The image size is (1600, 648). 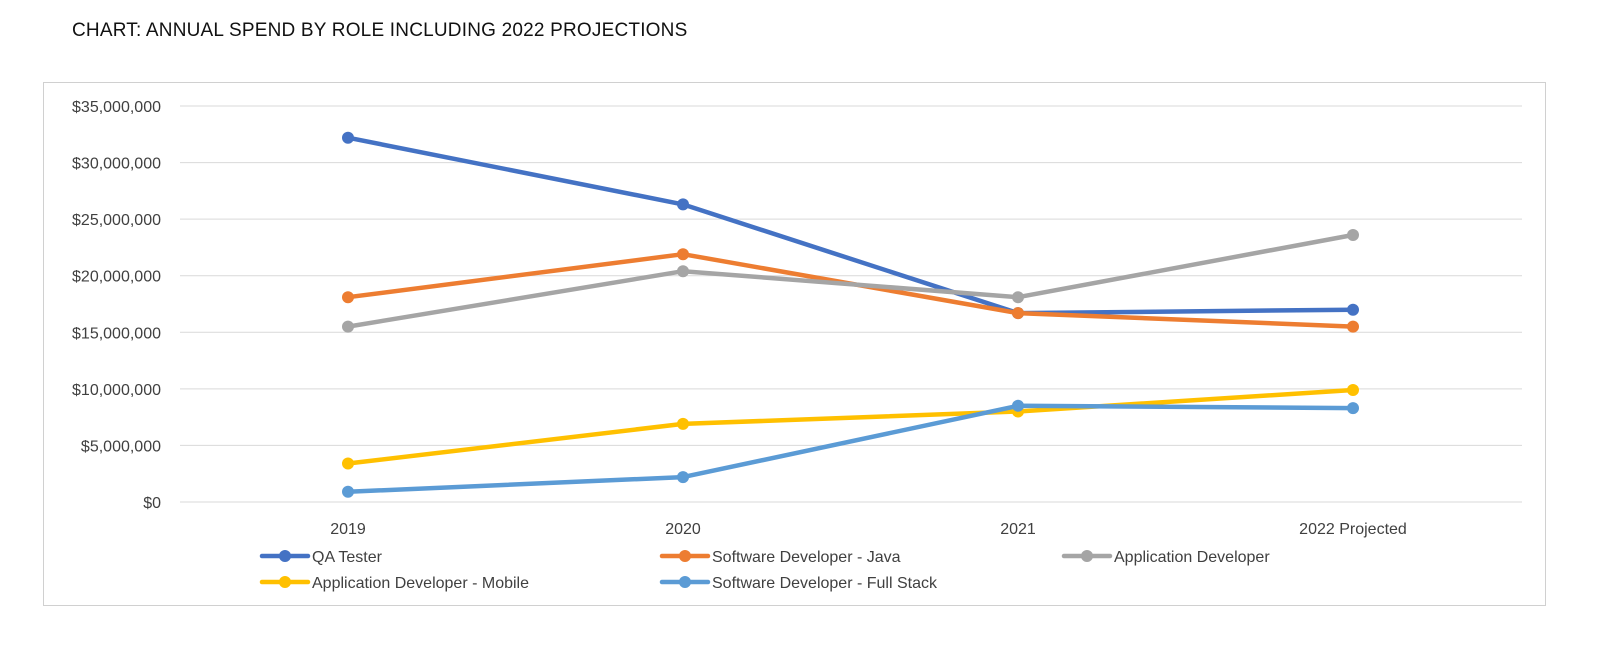 I want to click on x-tick-label: 2021, so click(x=1018, y=529).